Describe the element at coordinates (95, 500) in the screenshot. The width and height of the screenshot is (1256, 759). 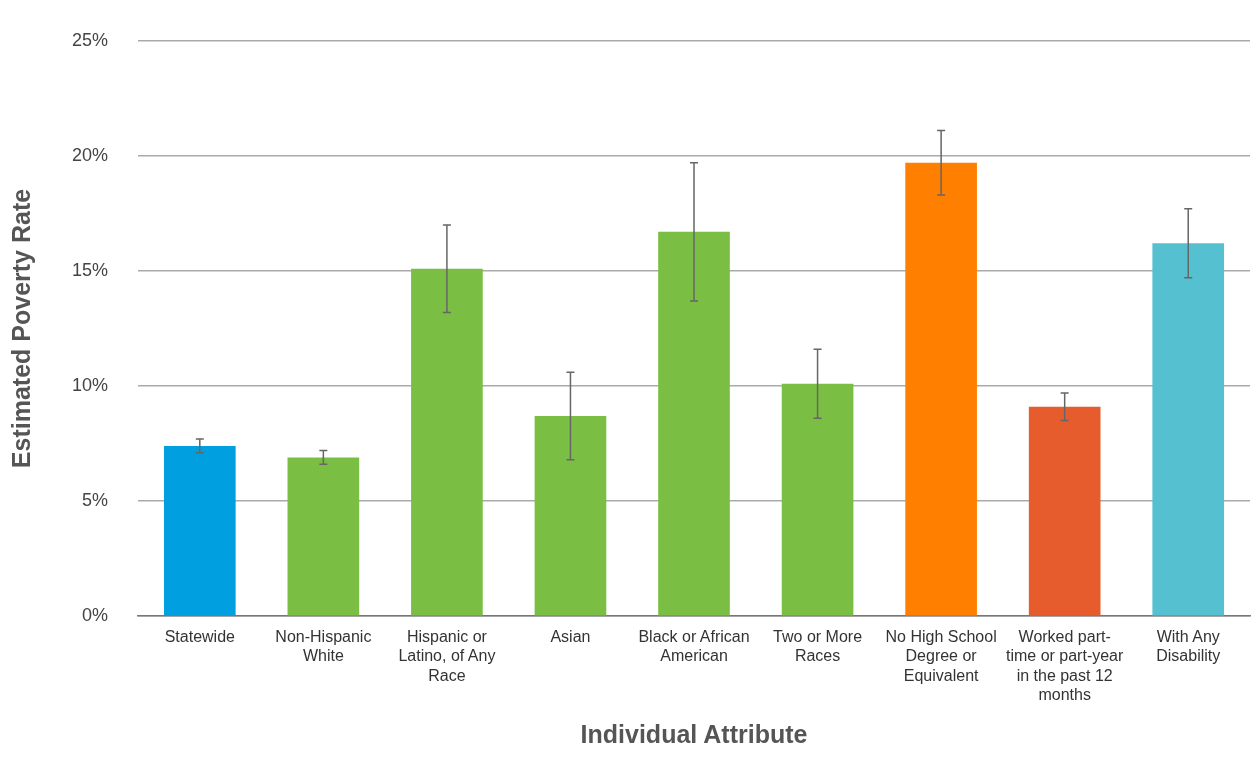
I see `y-tick-label: 5%` at that location.